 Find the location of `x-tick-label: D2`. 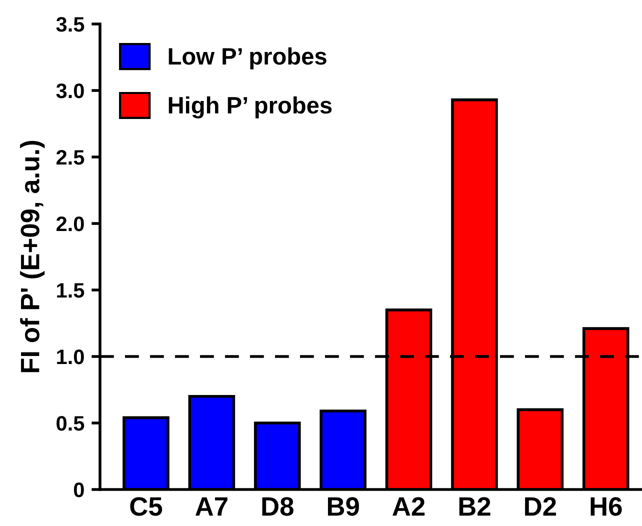

x-tick-label: D2 is located at coordinates (540, 506).